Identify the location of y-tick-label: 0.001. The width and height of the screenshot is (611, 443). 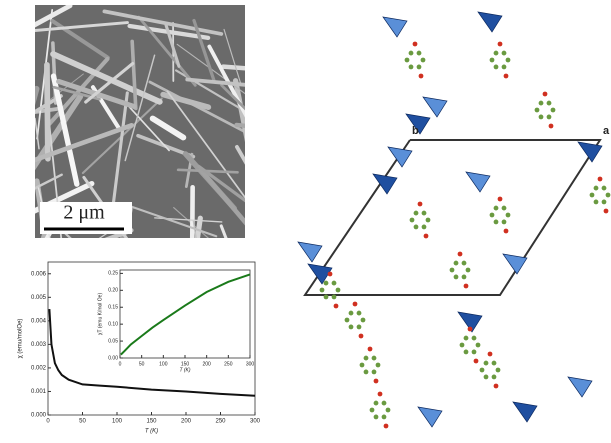
(39, 392).